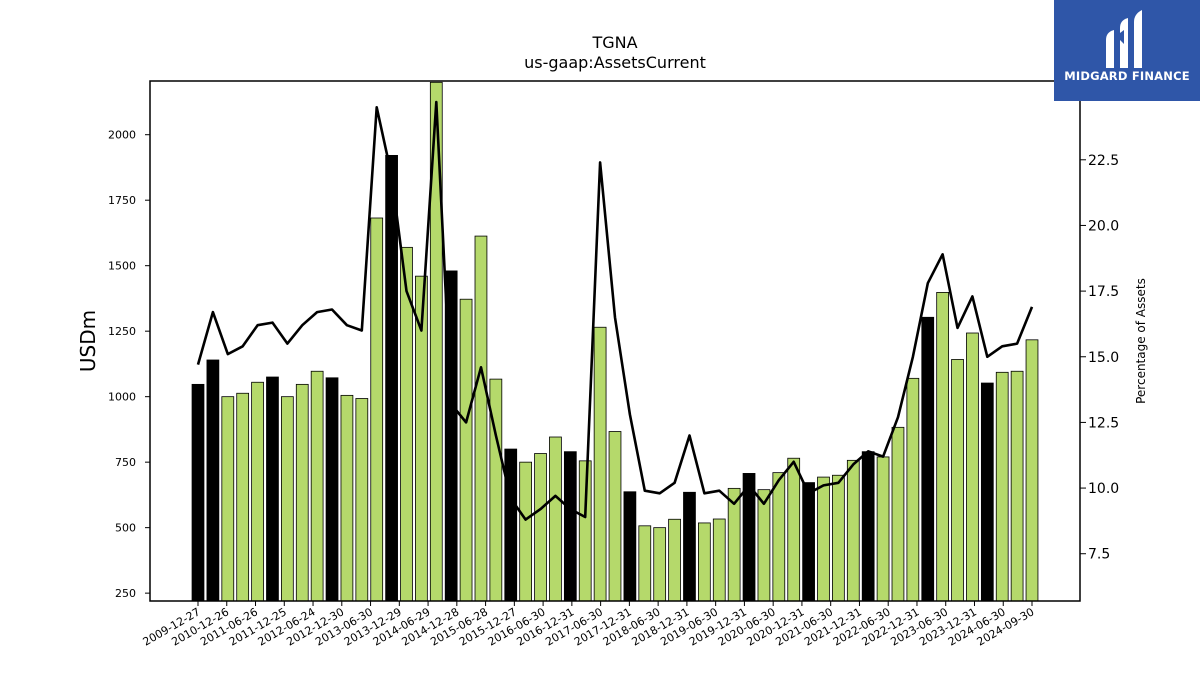 The height and width of the screenshot is (675, 1200). I want to click on chart-title: TGNA, so click(614, 42).